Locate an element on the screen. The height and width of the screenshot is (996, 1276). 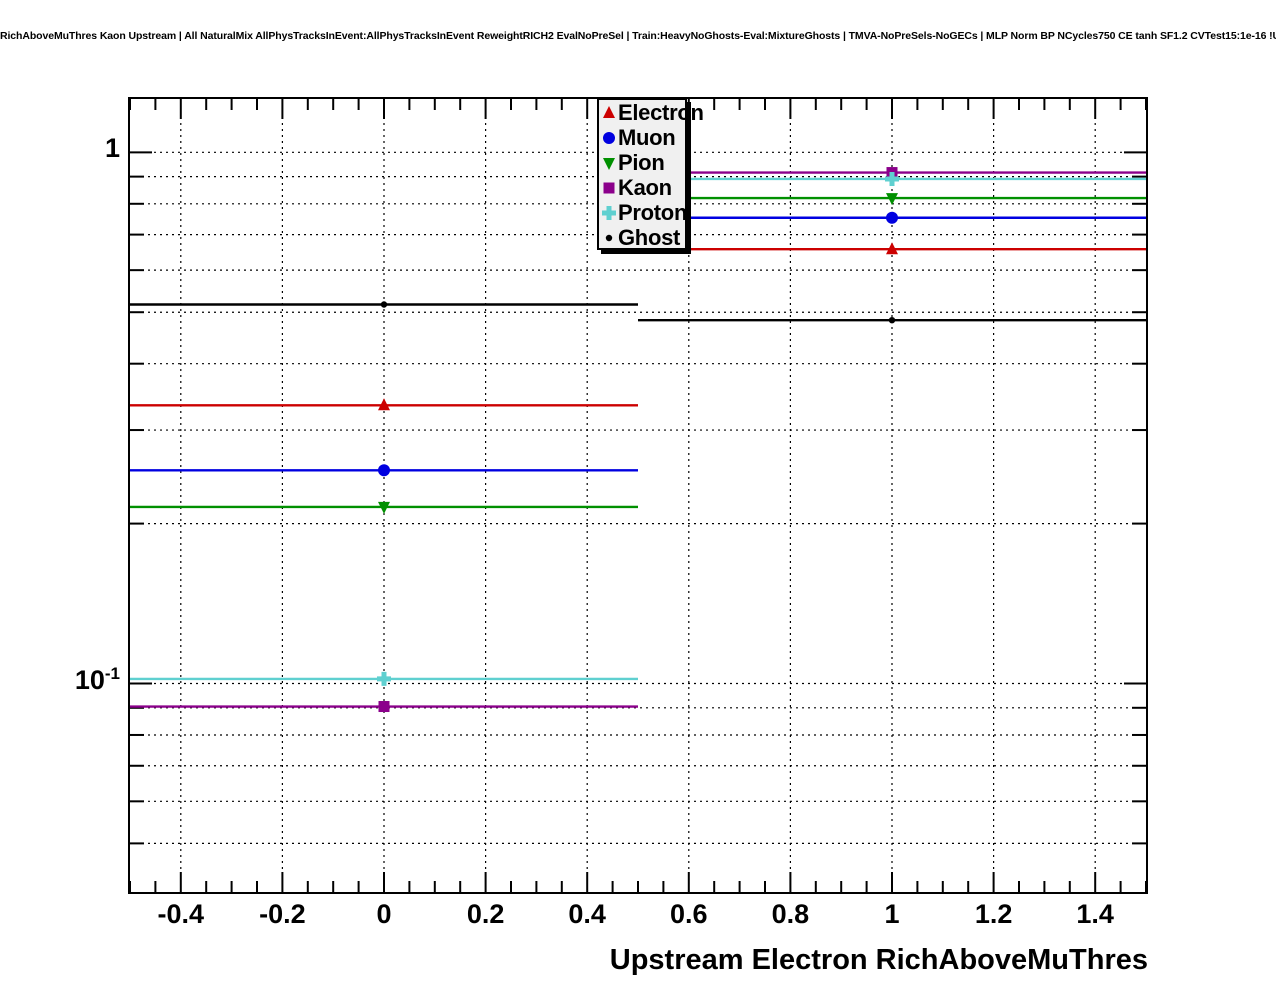
x-tick-label-7: 1 is located at coordinates (892, 914).